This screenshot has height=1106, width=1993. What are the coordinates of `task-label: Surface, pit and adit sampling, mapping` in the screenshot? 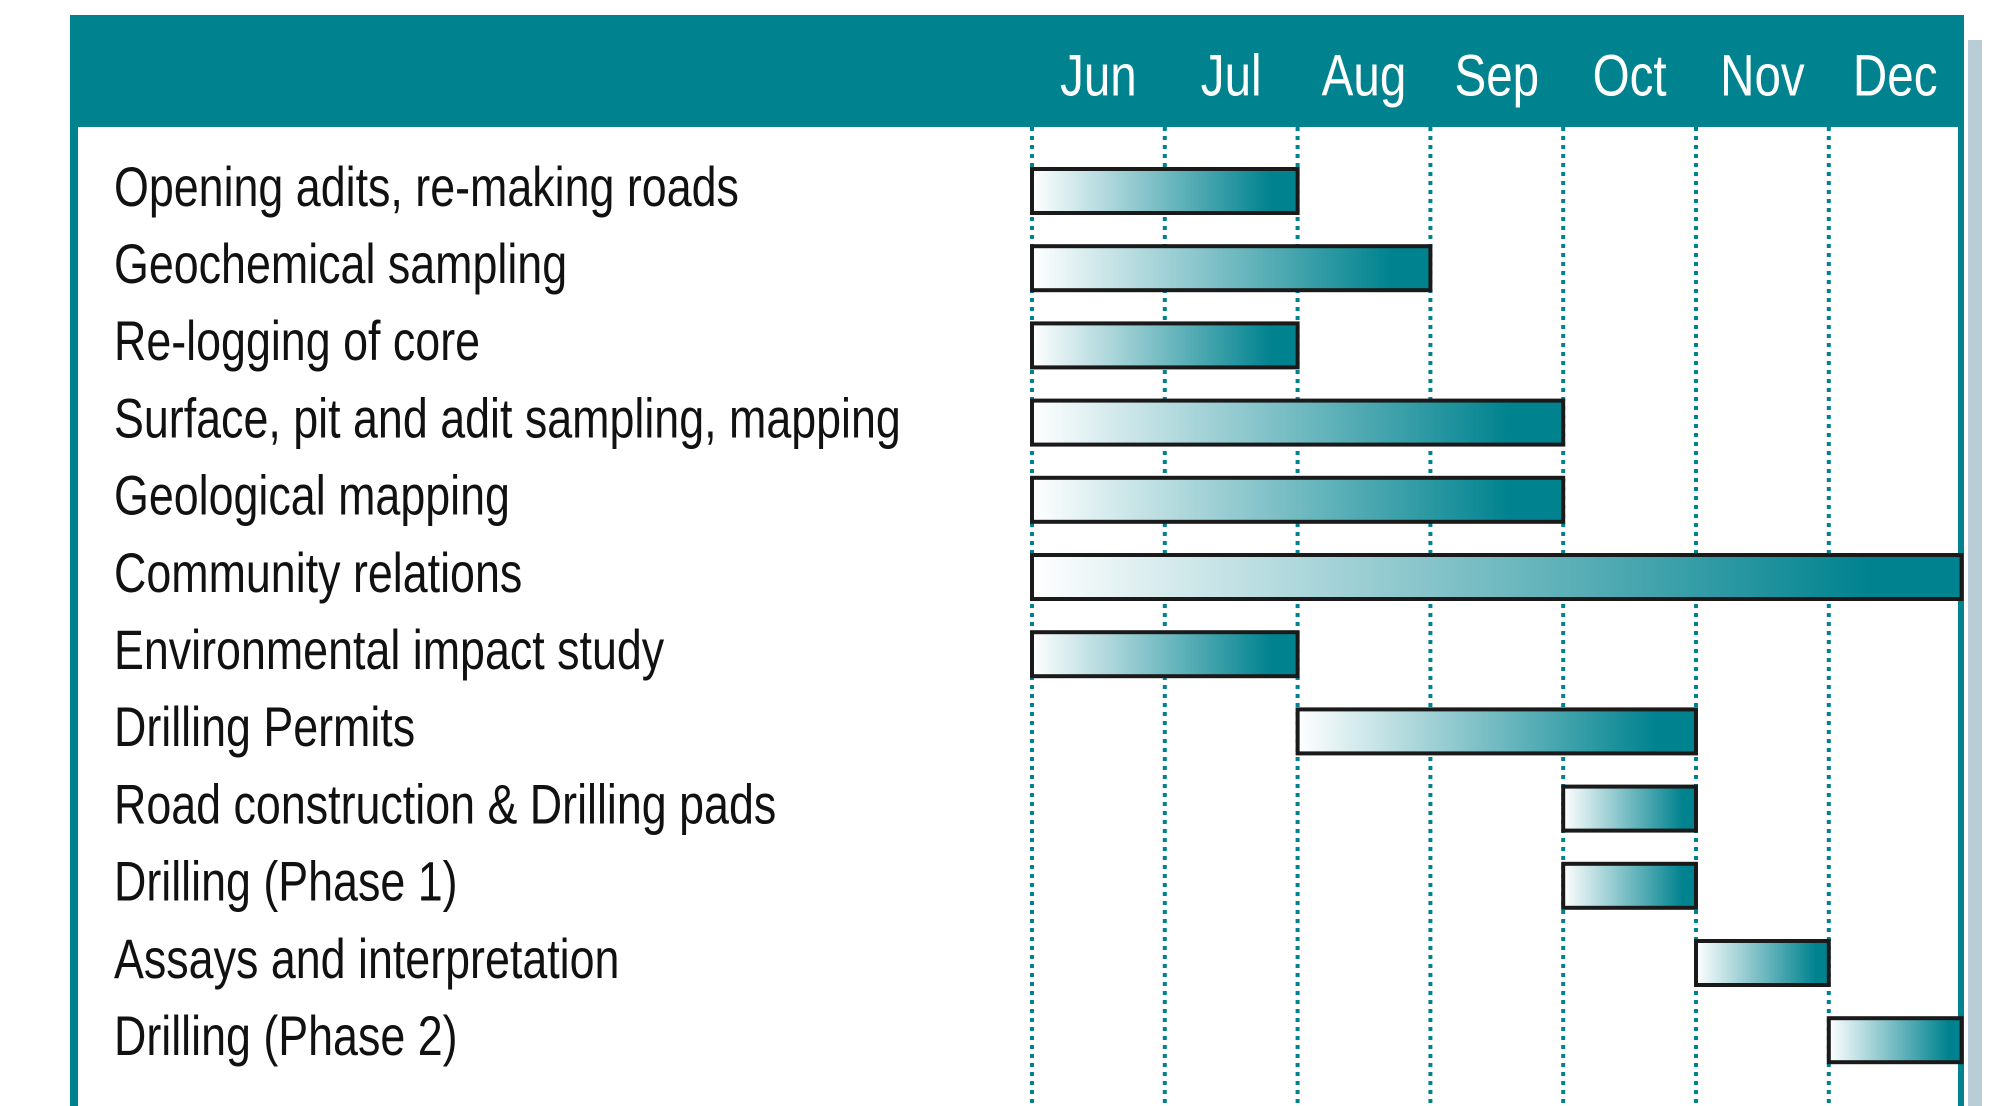 It's located at (507, 418).